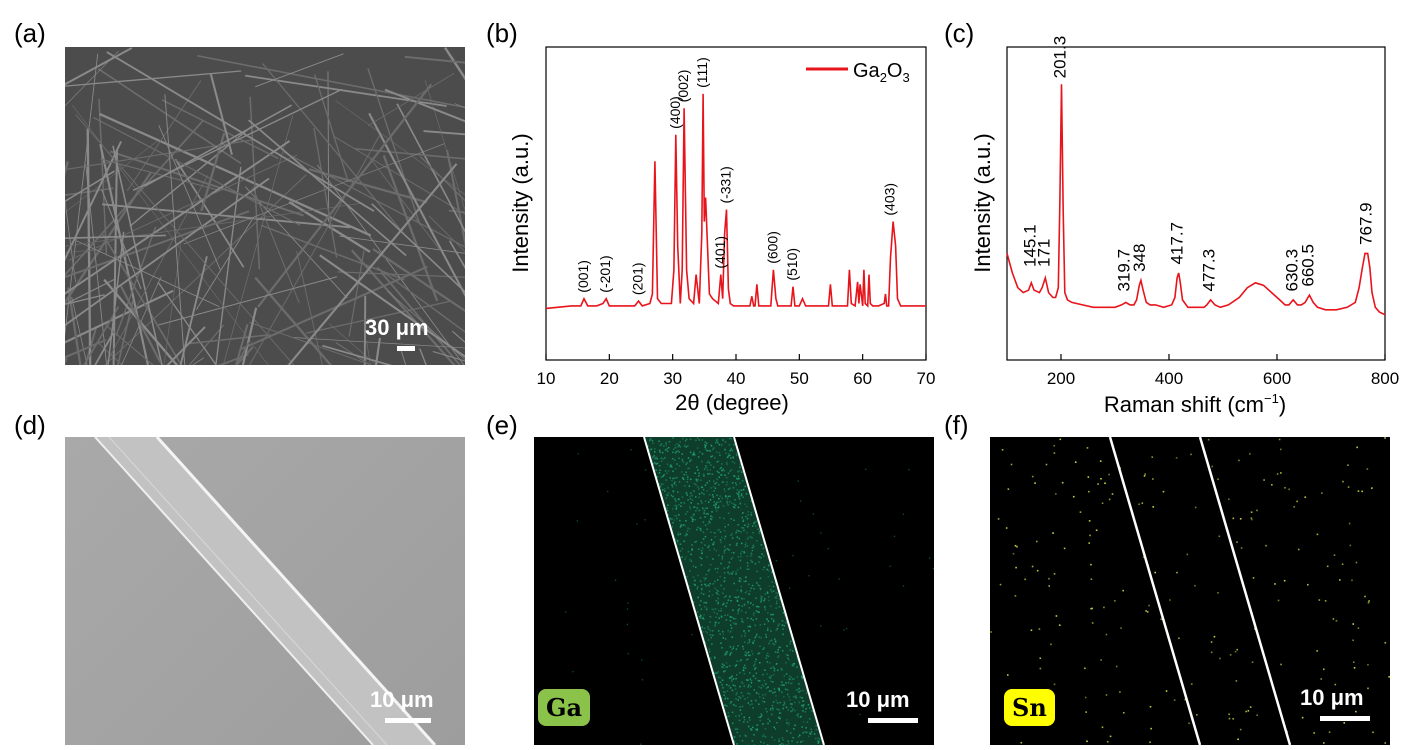  Describe the element at coordinates (609, 378) in the screenshot. I see `x-tick-label: 20` at that location.